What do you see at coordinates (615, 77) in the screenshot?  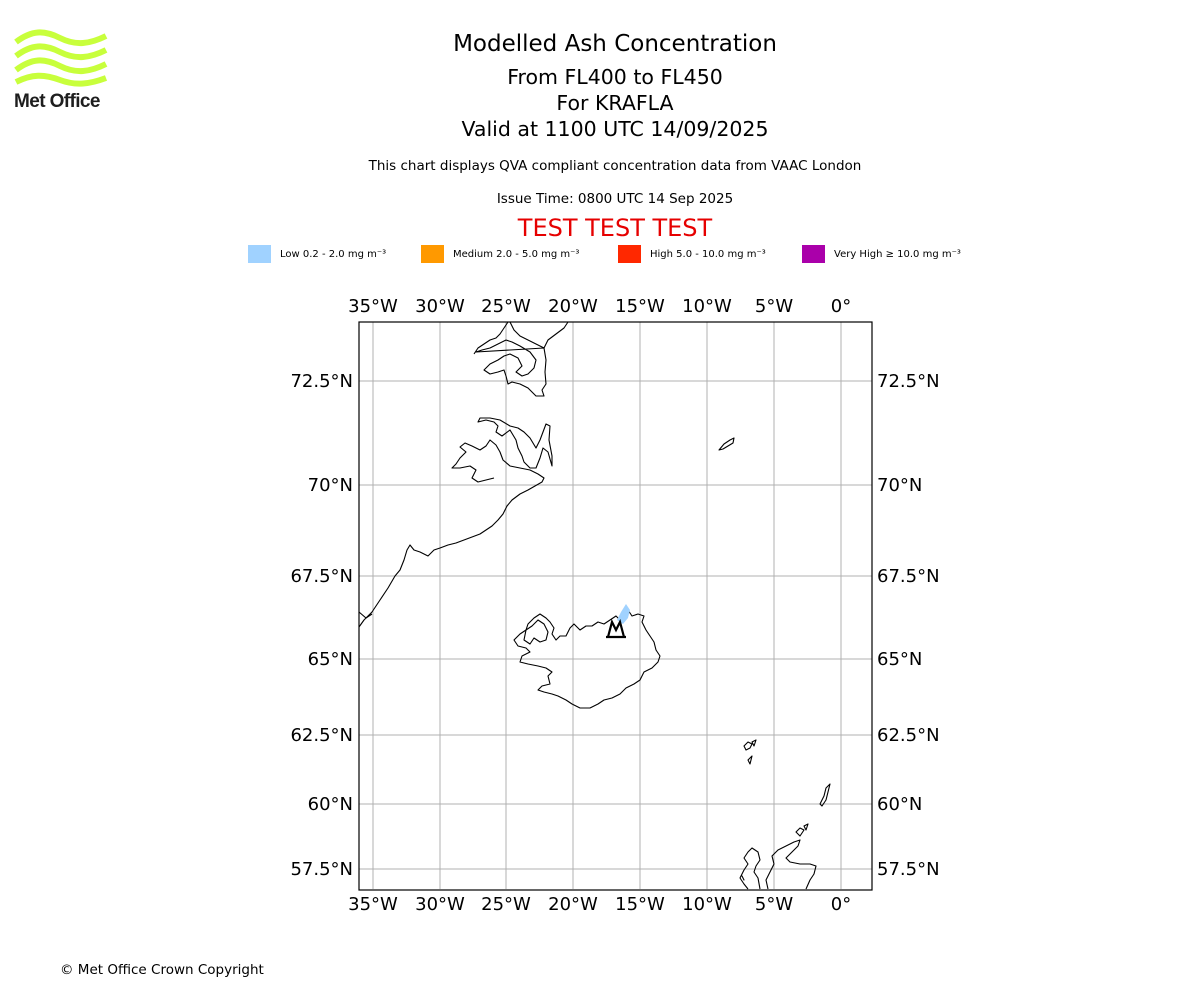 I see `flight-level-range: From FL400 to FL450` at bounding box center [615, 77].